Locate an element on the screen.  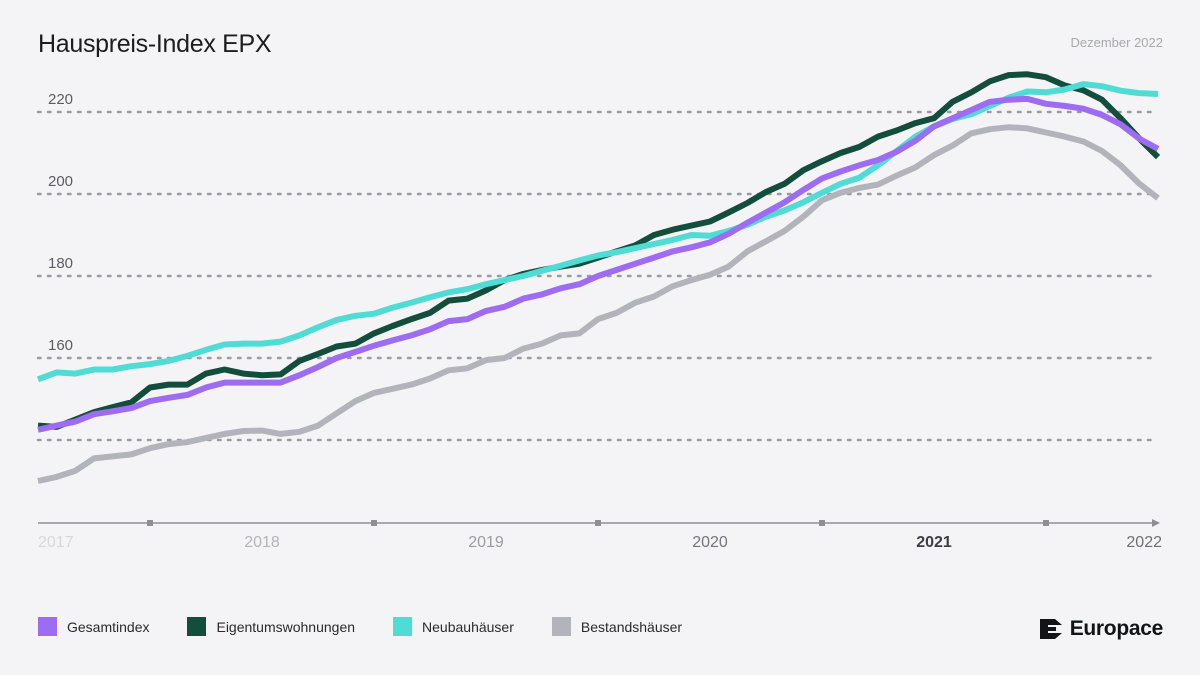
x-tick-label-2022: 2022 is located at coordinates (1144, 542).